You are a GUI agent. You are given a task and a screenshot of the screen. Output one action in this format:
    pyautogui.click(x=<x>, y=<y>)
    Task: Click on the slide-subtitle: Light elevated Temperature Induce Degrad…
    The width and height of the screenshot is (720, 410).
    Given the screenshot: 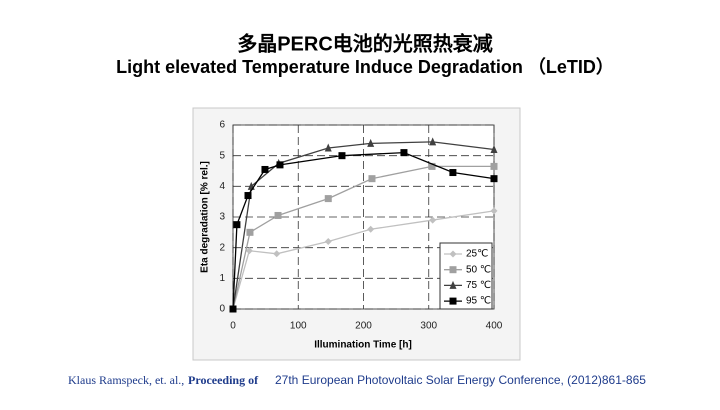 What is the action you would take?
    pyautogui.click(x=365, y=67)
    